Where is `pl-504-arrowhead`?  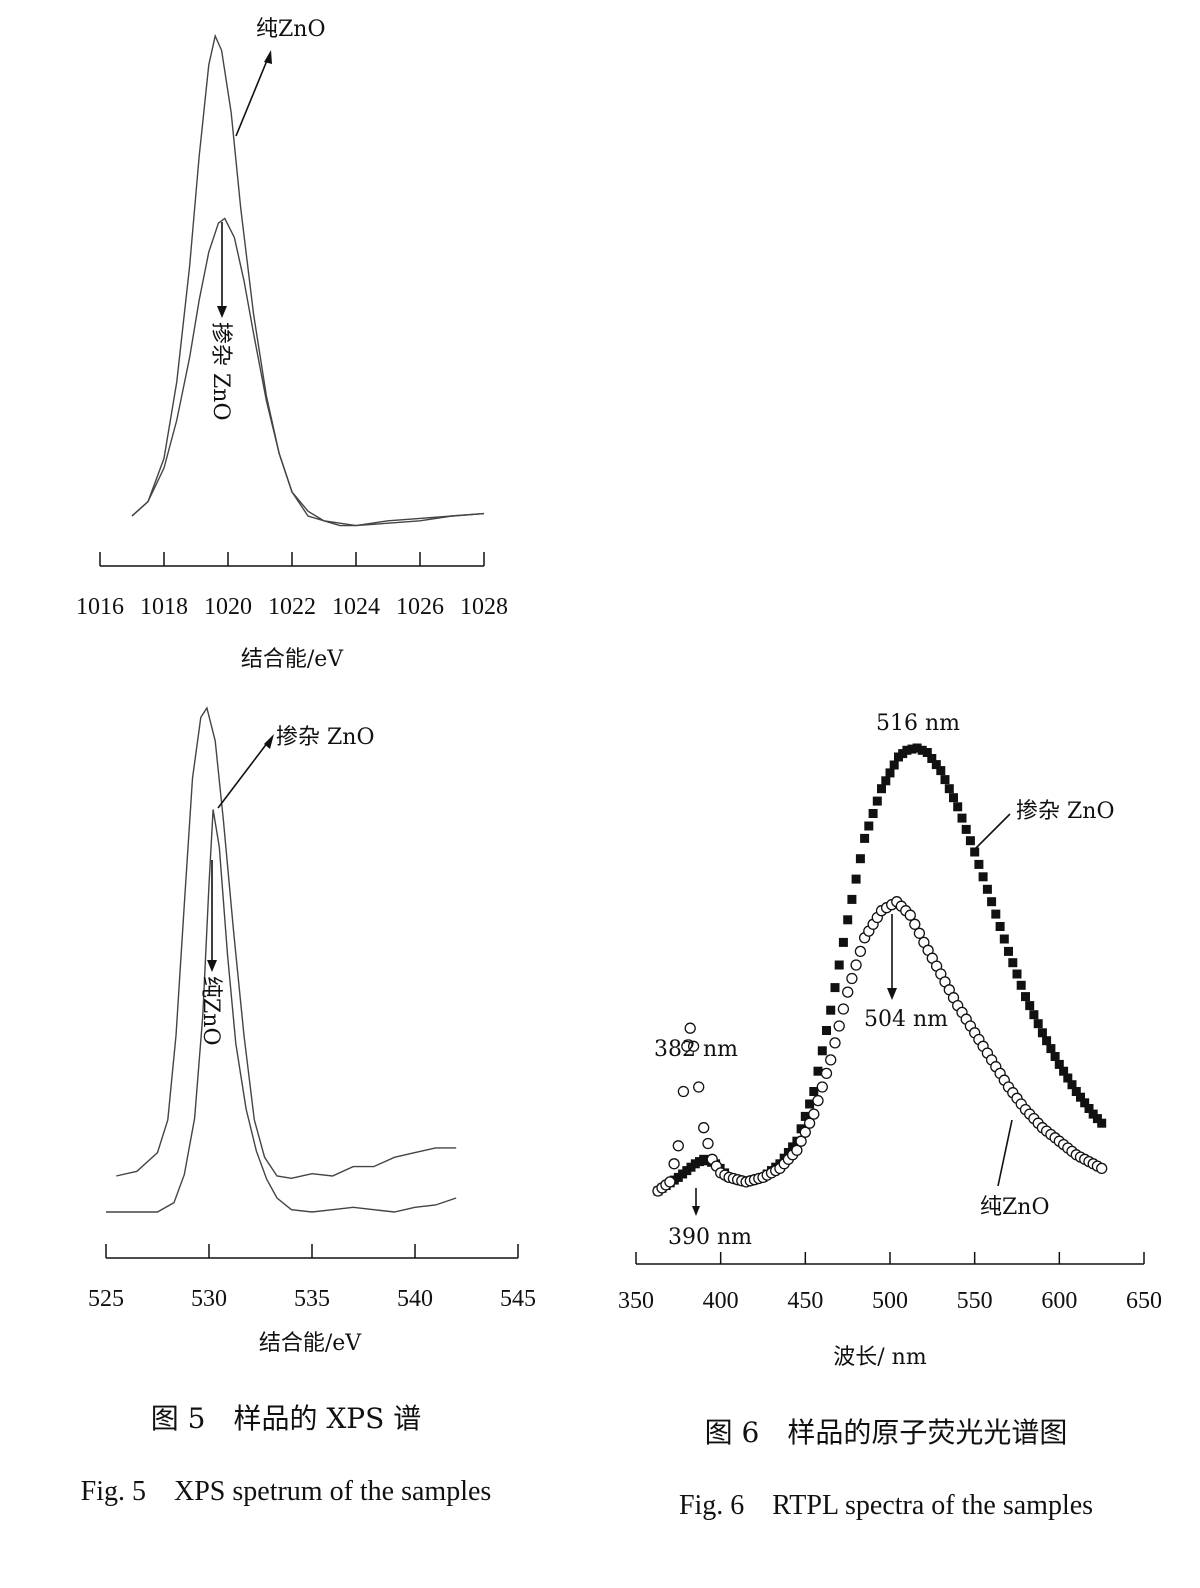 pl-504-arrowhead is located at coordinates (892, 994).